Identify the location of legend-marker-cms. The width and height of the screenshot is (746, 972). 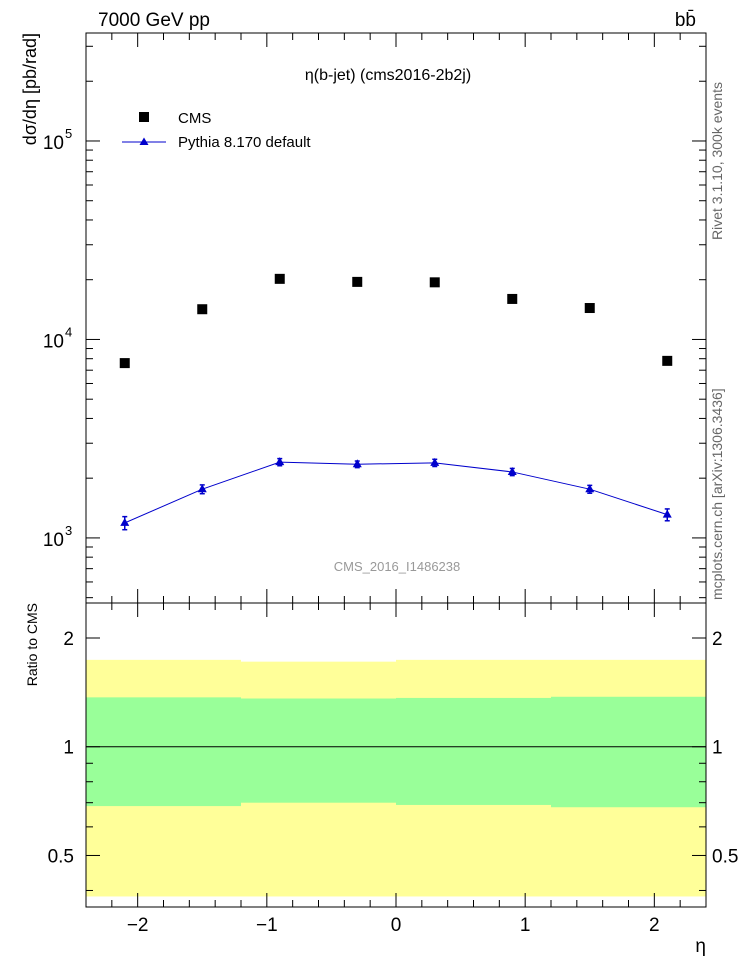
(144, 117).